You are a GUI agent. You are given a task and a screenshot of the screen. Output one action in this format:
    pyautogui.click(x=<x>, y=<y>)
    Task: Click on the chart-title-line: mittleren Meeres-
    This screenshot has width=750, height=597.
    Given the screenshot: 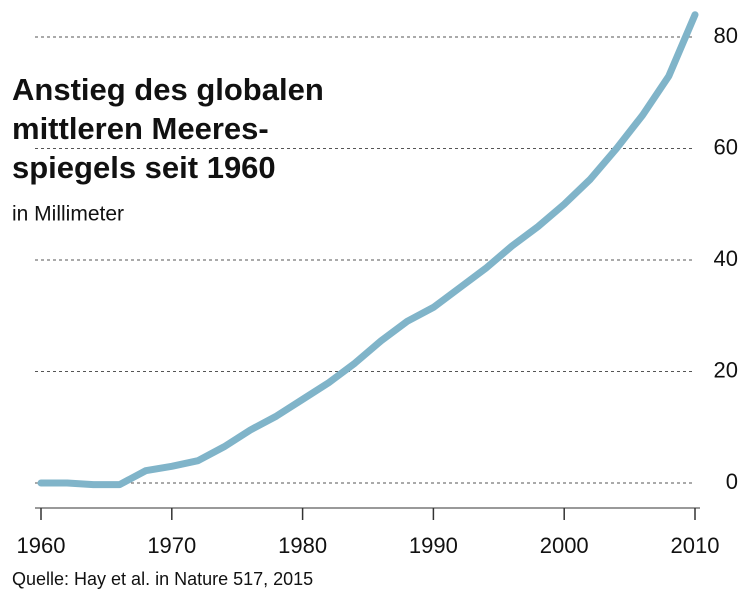 What is the action you would take?
    pyautogui.click(x=140, y=128)
    